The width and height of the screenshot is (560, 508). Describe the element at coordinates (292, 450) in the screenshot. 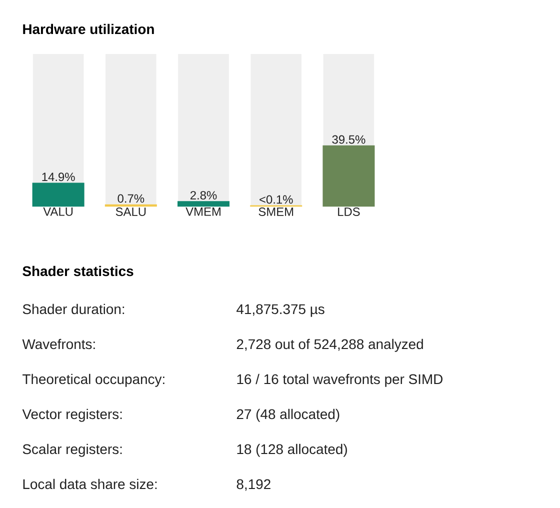

I see `text: 18 (128 allocated)` at that location.